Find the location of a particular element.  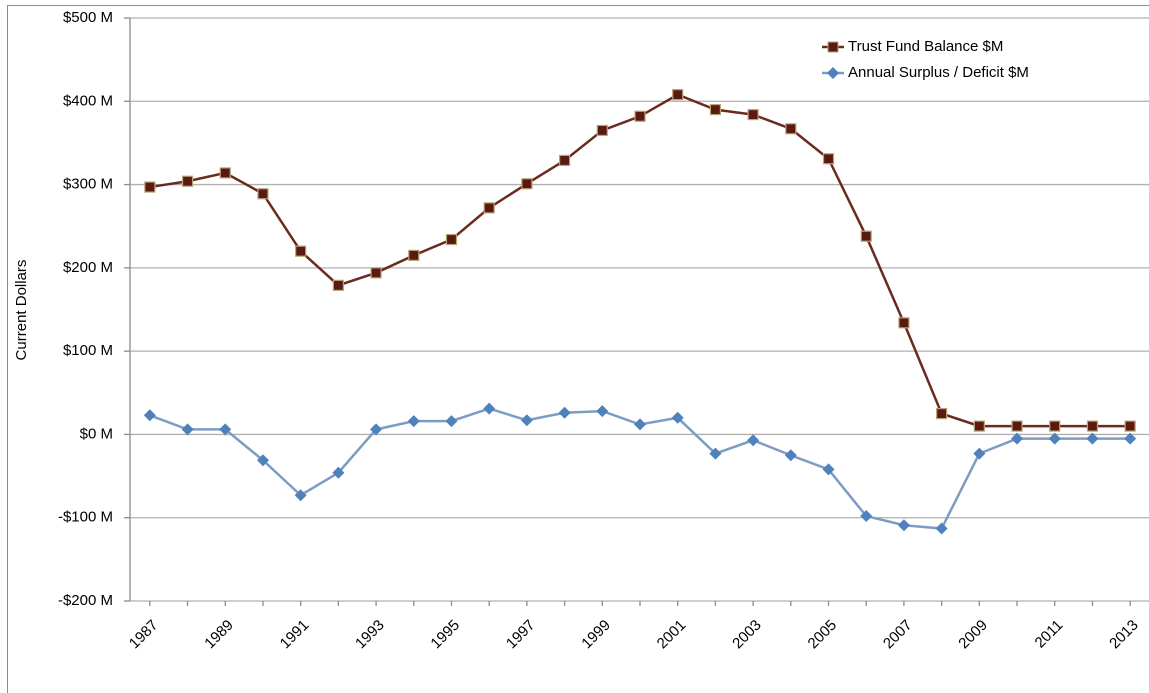

x-tick-label: 2007 is located at coordinates (898, 635).